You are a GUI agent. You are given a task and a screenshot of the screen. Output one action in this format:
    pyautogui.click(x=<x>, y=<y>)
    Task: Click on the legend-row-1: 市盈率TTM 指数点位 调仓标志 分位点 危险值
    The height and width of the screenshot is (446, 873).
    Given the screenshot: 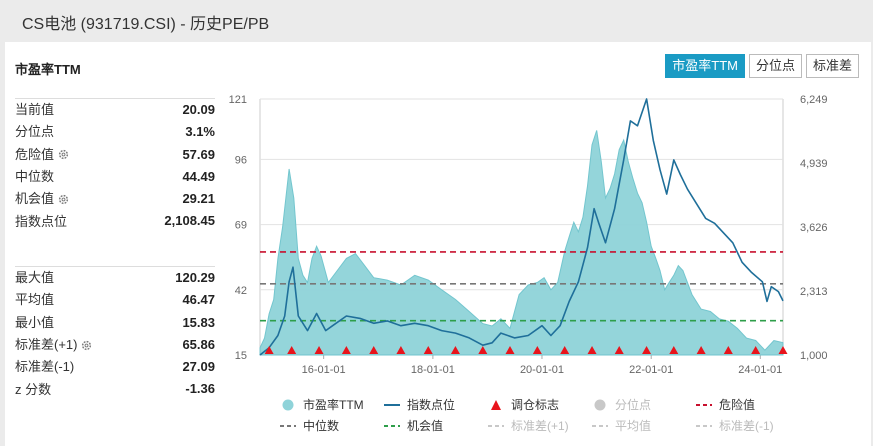 What is the action you would take?
    pyautogui.click(x=574, y=404)
    